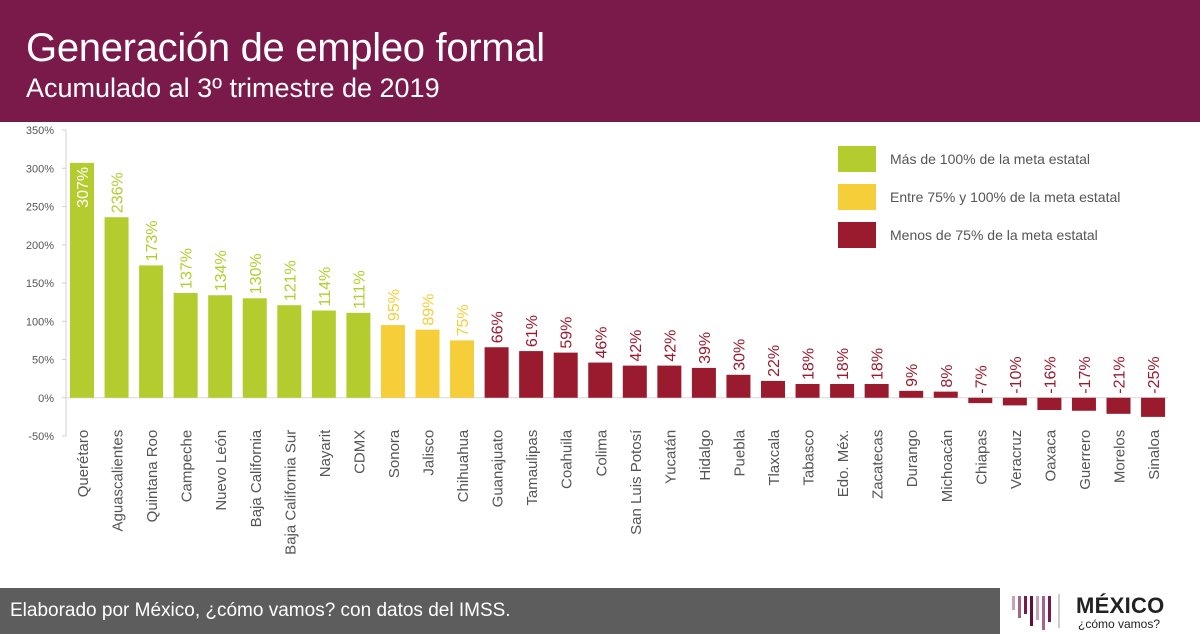 Image resolution: width=1200 pixels, height=634 pixels. What do you see at coordinates (220, 346) in the screenshot?
I see `bar-nuevo-león` at bounding box center [220, 346].